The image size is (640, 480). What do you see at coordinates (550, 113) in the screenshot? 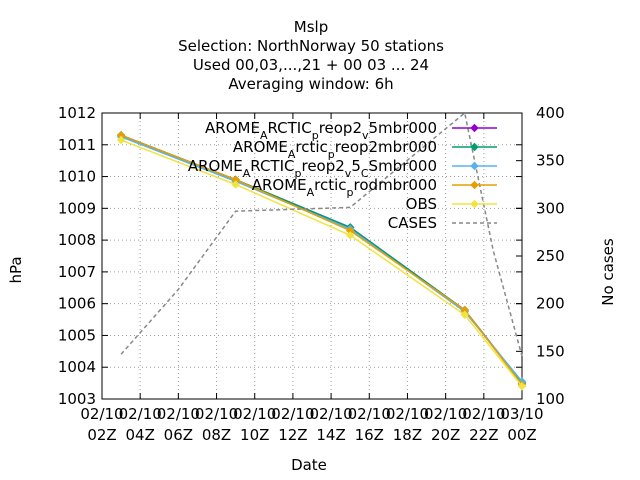
I see `y2-tick-label: 400` at bounding box center [550, 113].